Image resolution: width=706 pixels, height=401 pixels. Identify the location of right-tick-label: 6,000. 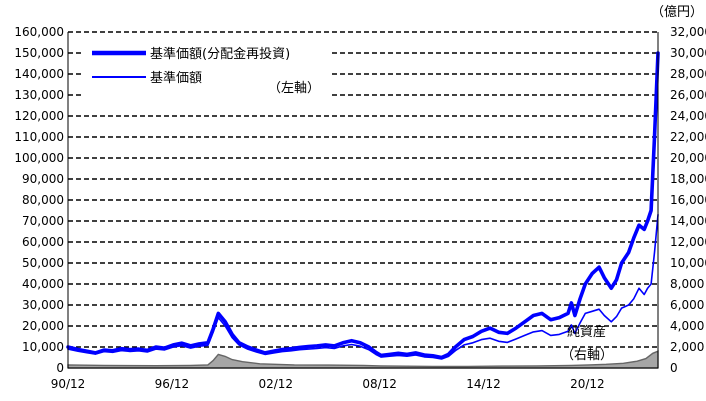
(687, 305).